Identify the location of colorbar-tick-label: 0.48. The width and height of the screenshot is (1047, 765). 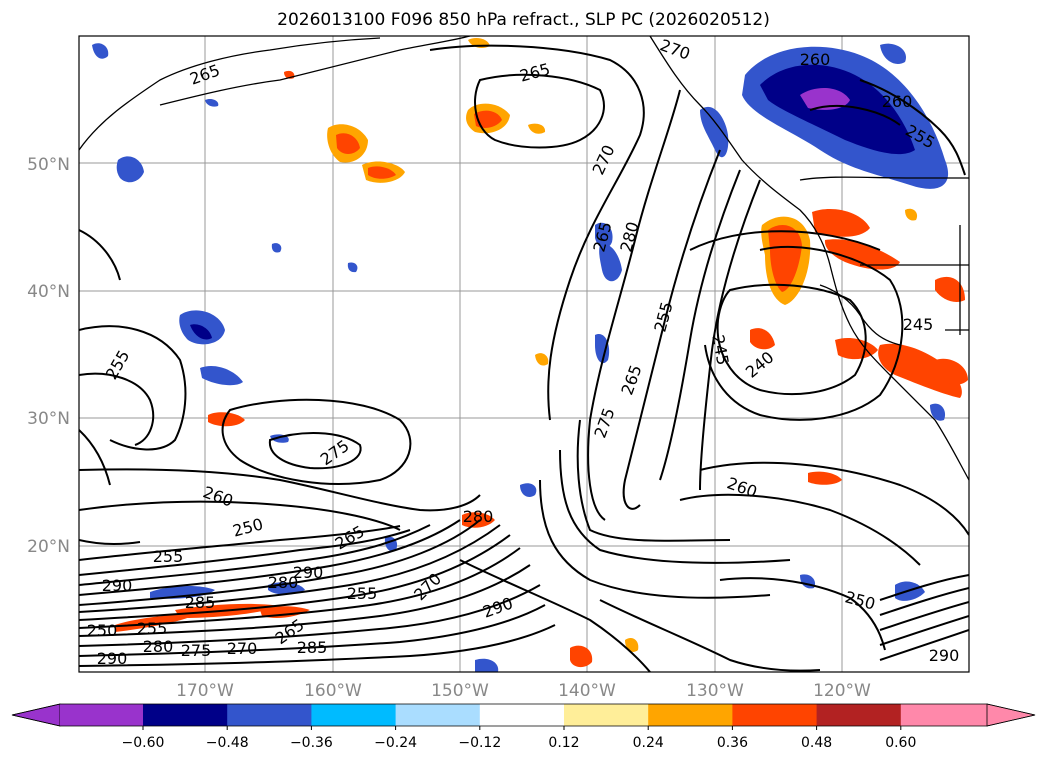
(816, 743).